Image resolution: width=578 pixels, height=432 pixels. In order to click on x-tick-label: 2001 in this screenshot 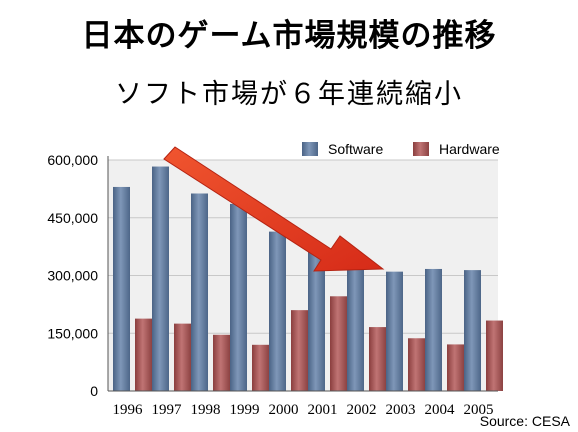, I will do `click(323, 410)`.